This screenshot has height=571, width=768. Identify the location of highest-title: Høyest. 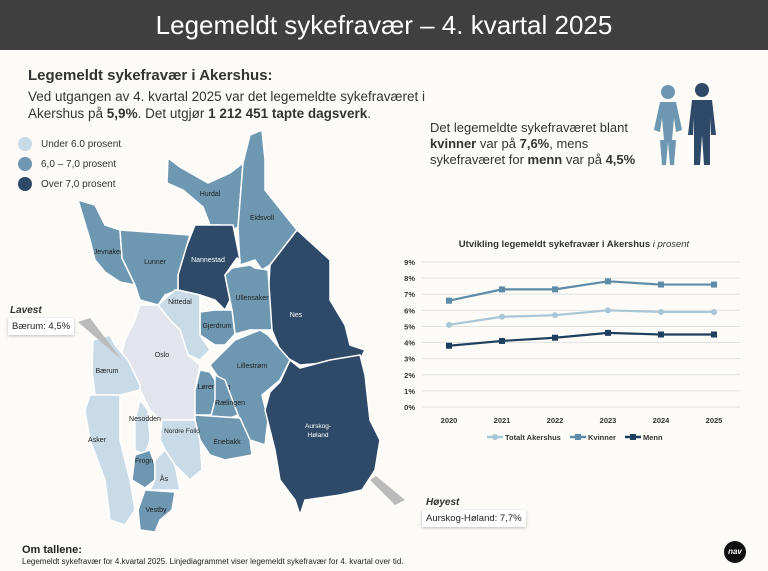
(443, 502).